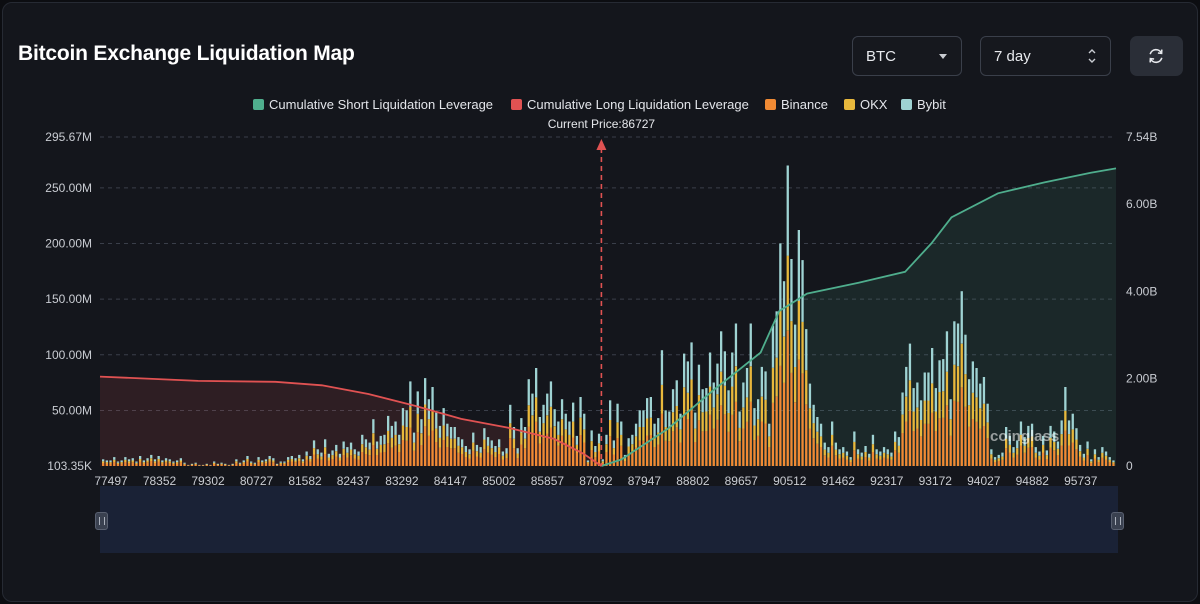 This screenshot has width=1200, height=604. What do you see at coordinates (373, 104) in the screenshot?
I see `legend-item-short: Cumulative Short Liquidation Leverage` at bounding box center [373, 104].